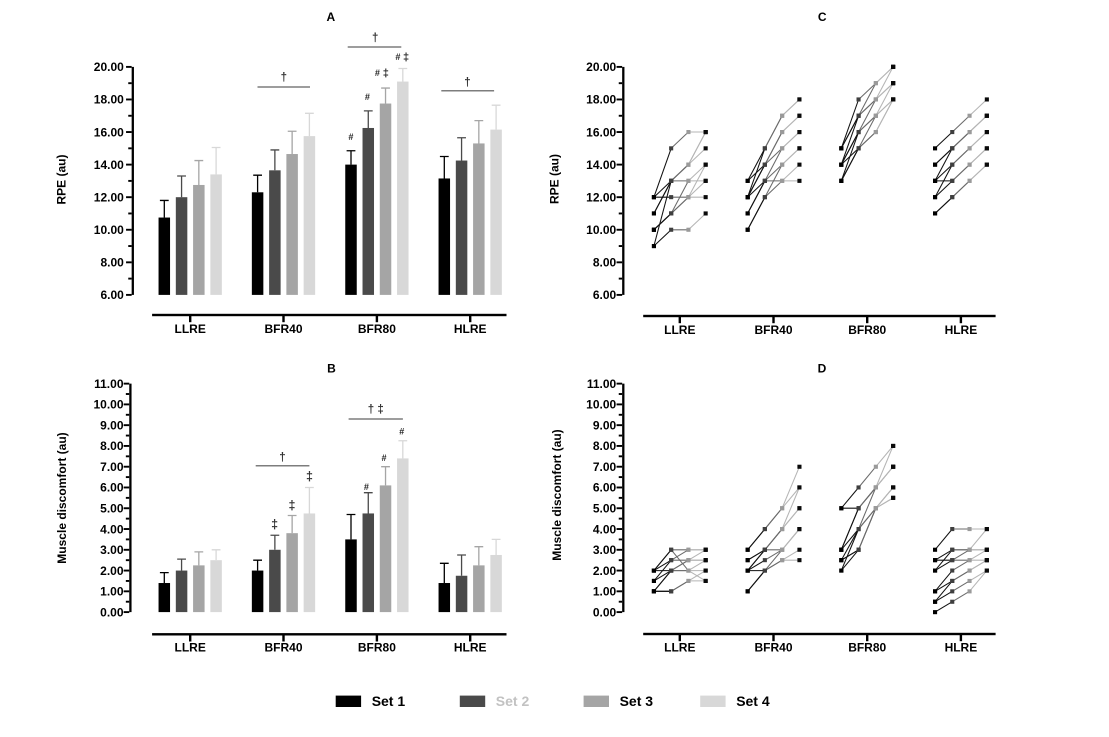  What do you see at coordinates (513, 701) in the screenshot?
I see `svg-text: Set 2` at bounding box center [513, 701].